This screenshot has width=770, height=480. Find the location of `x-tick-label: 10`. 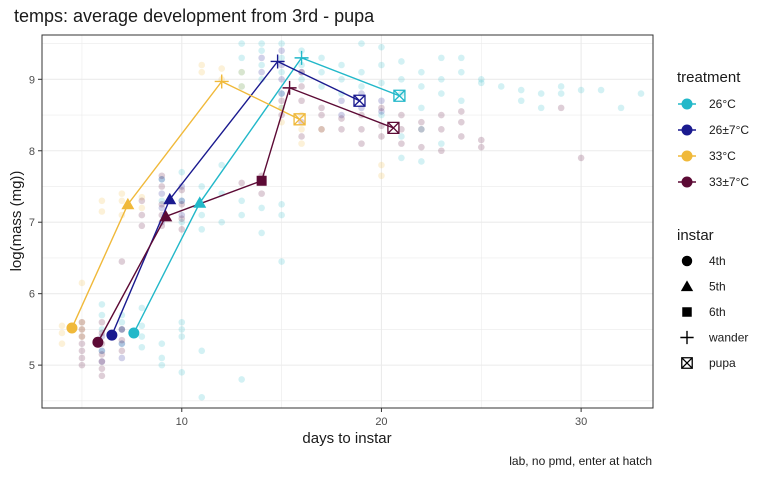

x-tick-label: 10 is located at coordinates (182, 422).